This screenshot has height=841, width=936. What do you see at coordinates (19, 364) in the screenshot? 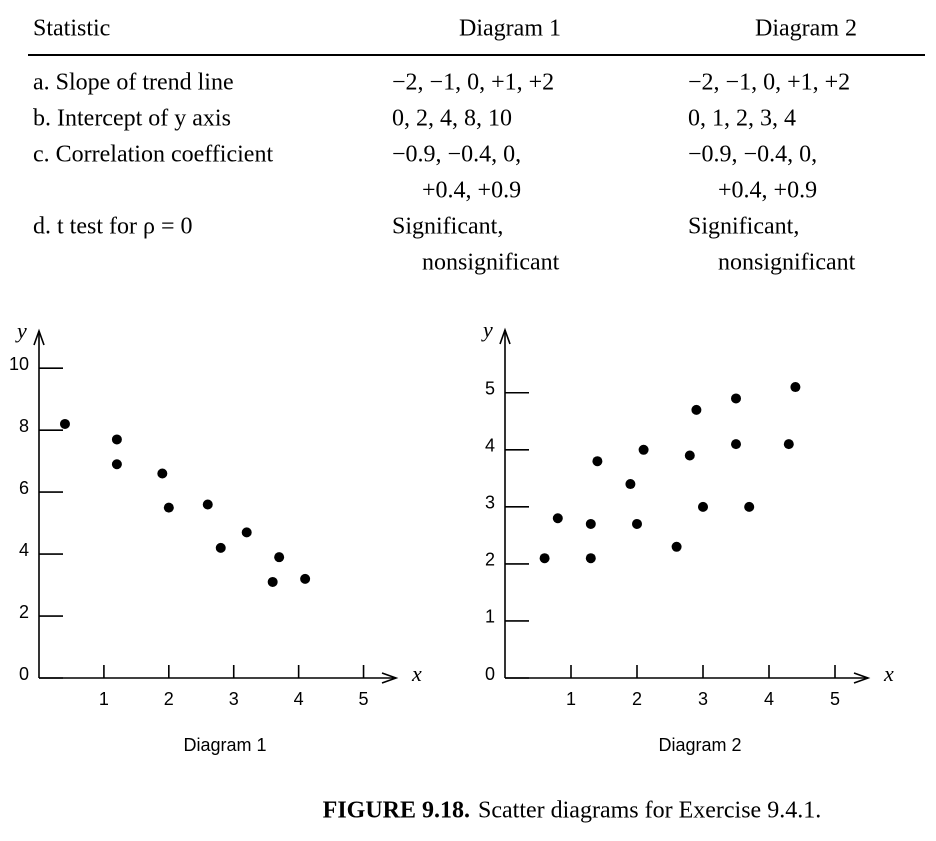
I see `y-tick-label: 10` at bounding box center [19, 364].